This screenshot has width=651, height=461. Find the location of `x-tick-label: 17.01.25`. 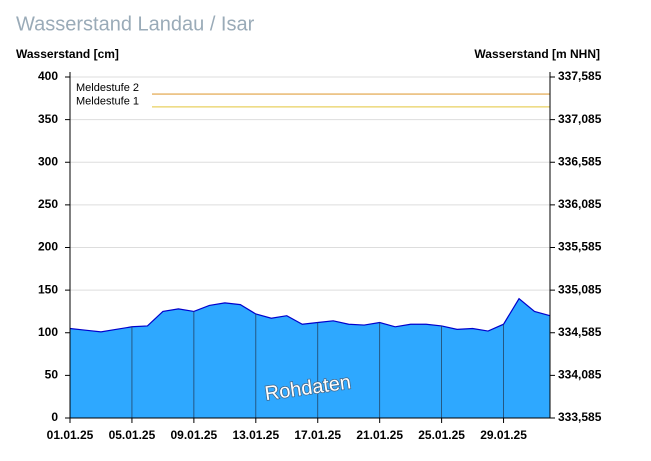

x-tick-label: 17.01.25 is located at coordinates (317, 435).